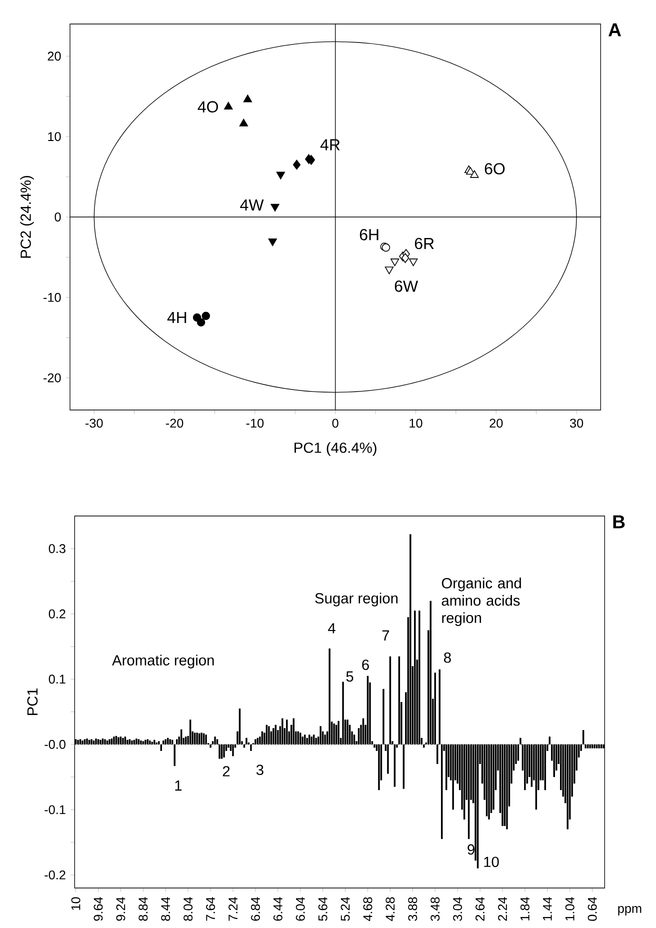 The height and width of the screenshot is (928, 656). What do you see at coordinates (57, 217) in the screenshot?
I see `y-tick-label: 0` at bounding box center [57, 217].